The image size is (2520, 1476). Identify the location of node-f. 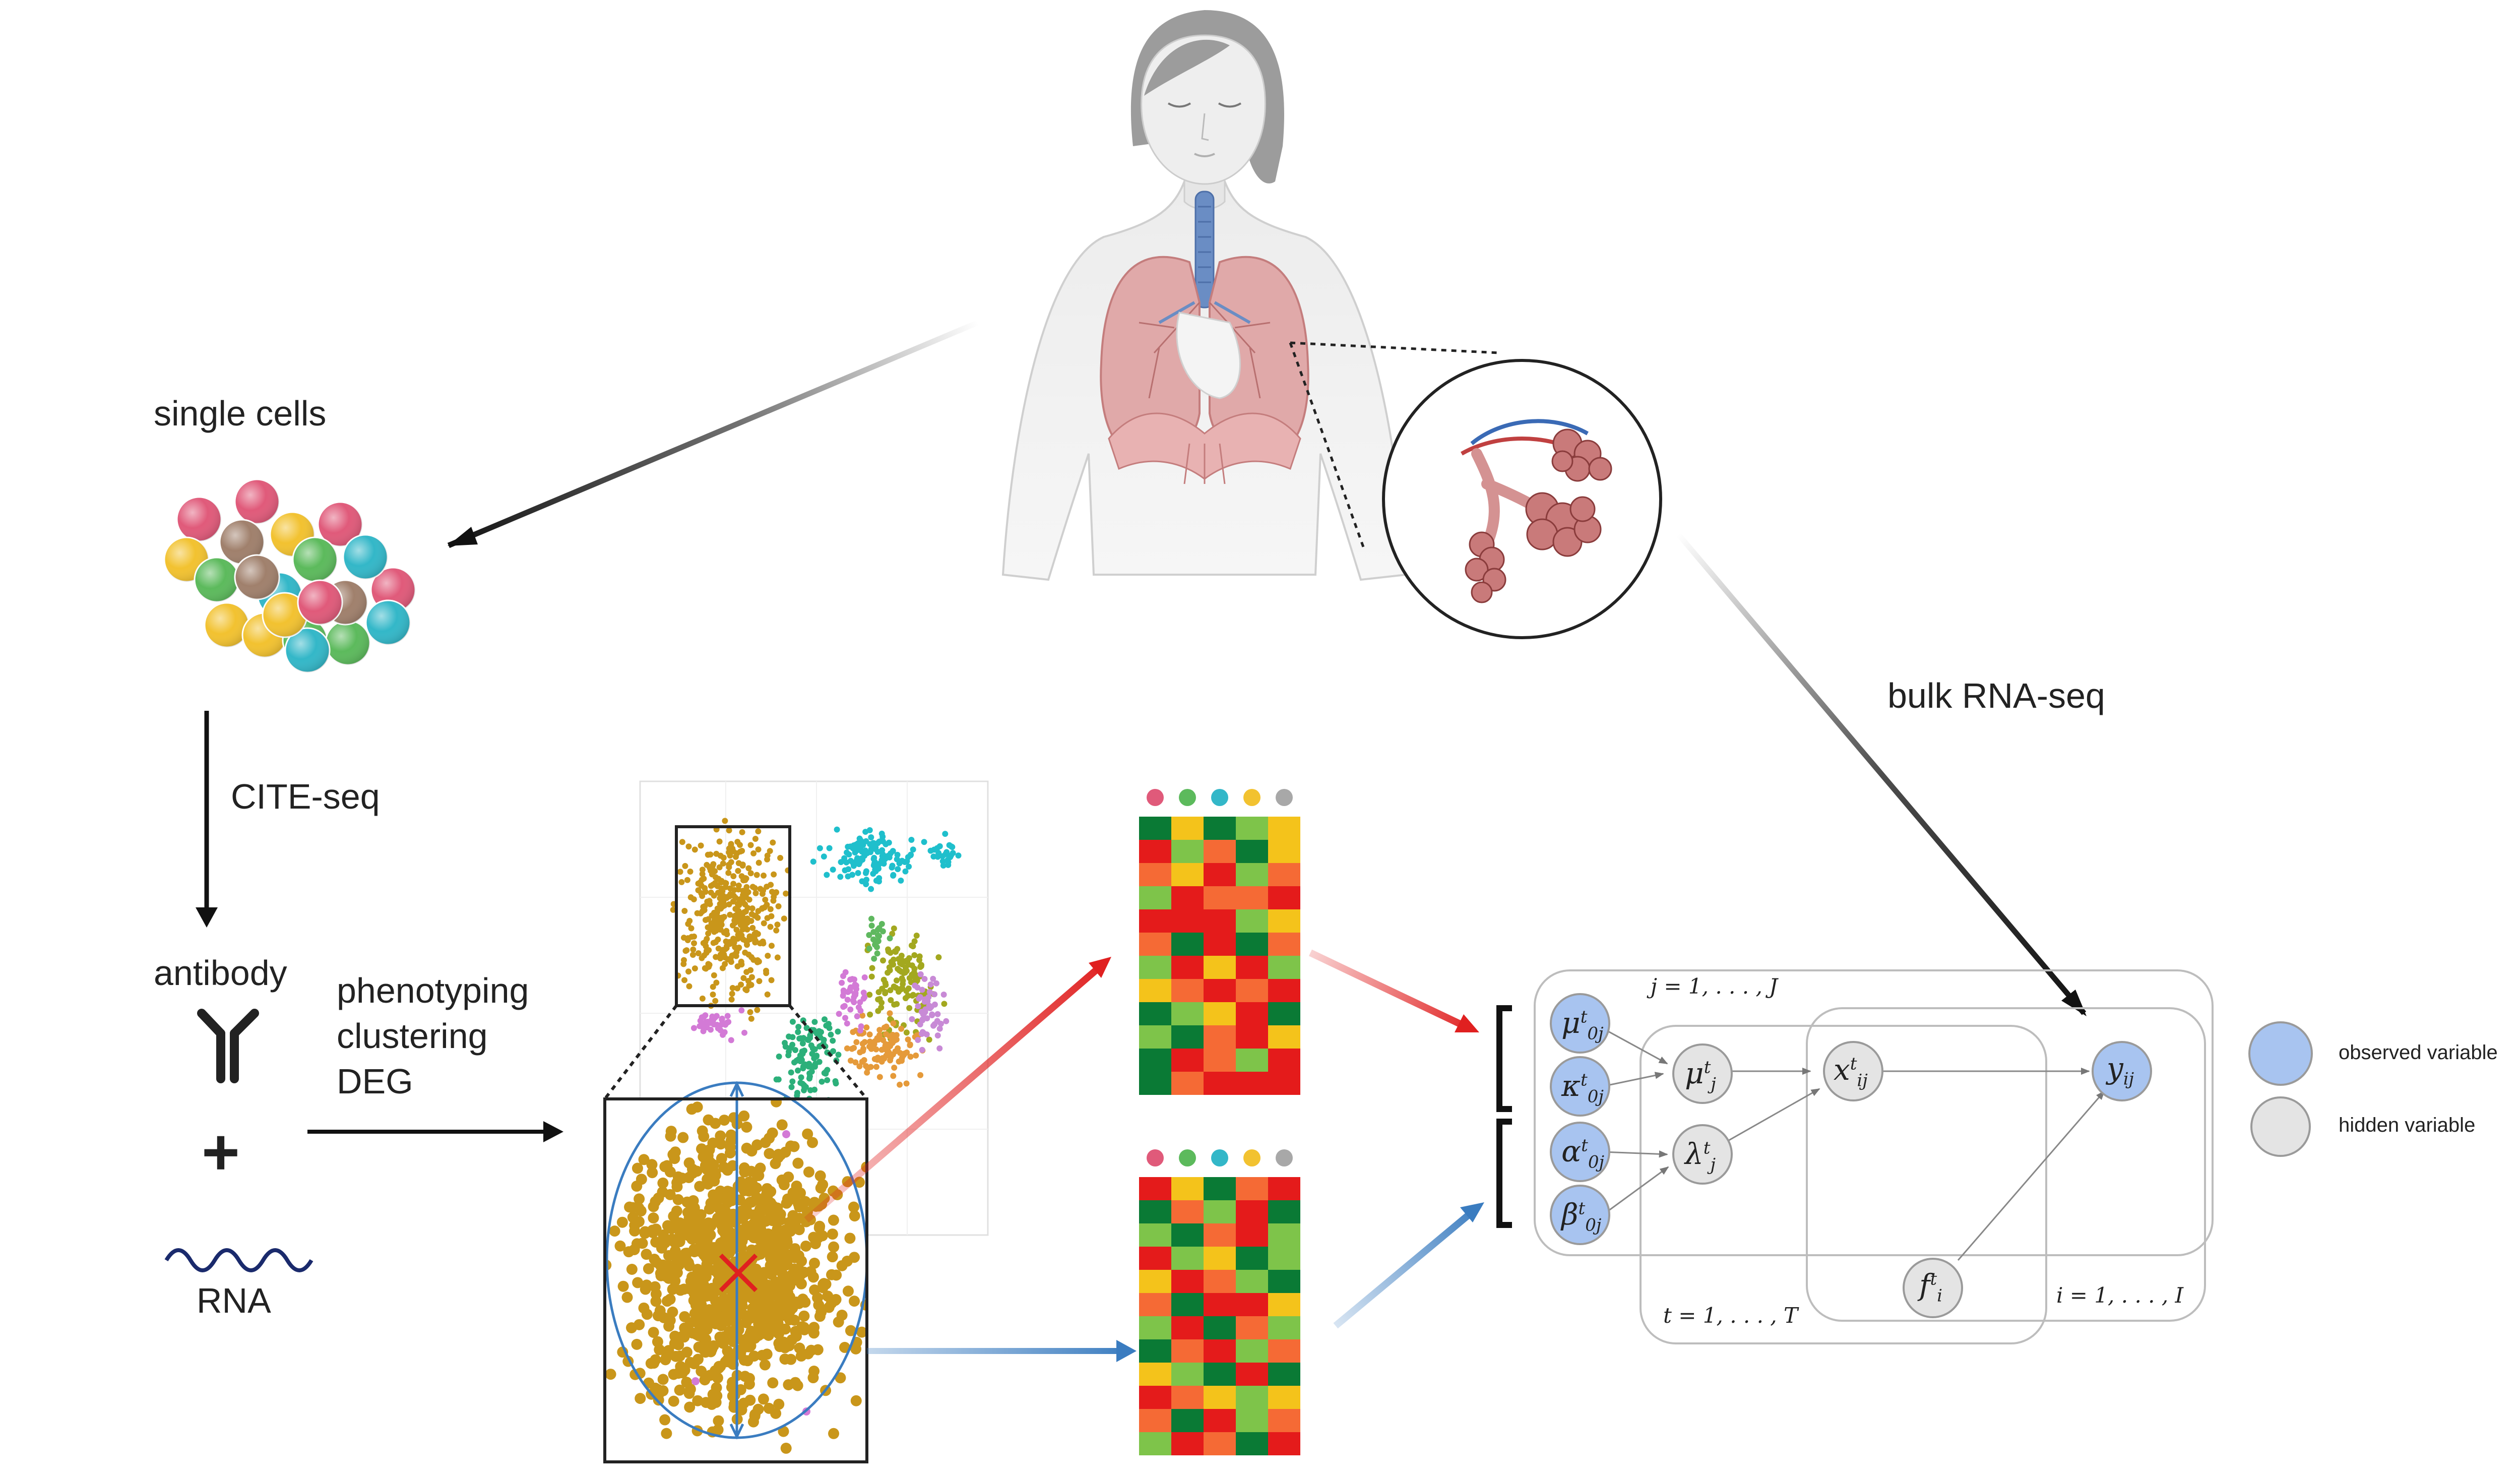
(1933, 1288).